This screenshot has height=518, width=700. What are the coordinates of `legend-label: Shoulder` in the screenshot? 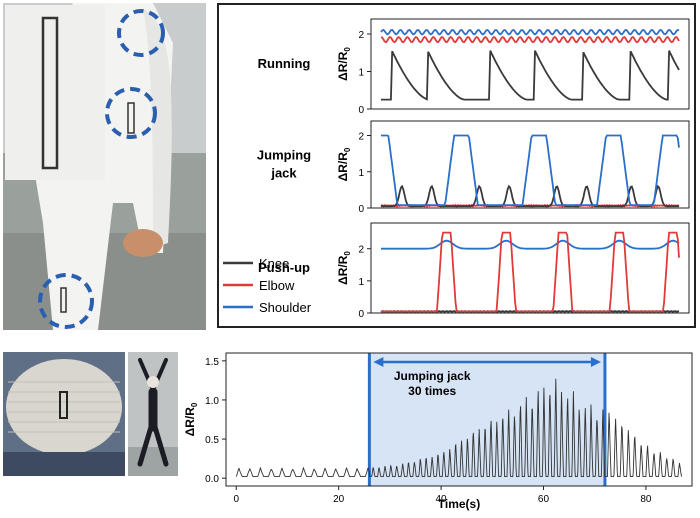 It's located at (285, 307).